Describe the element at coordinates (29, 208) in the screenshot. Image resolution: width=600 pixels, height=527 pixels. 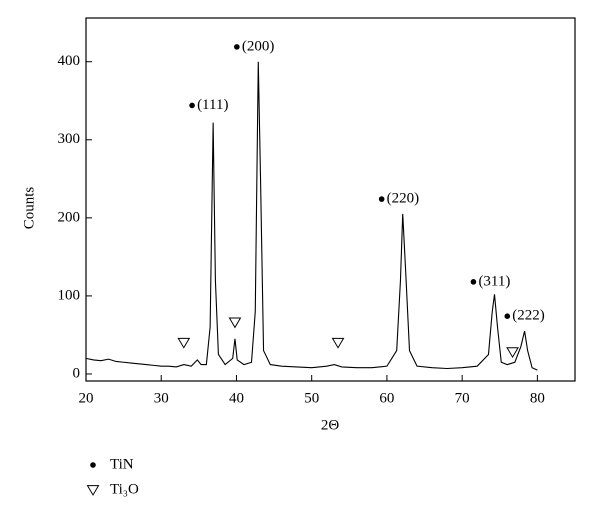
I see `y-axis-label: Counts` at that location.